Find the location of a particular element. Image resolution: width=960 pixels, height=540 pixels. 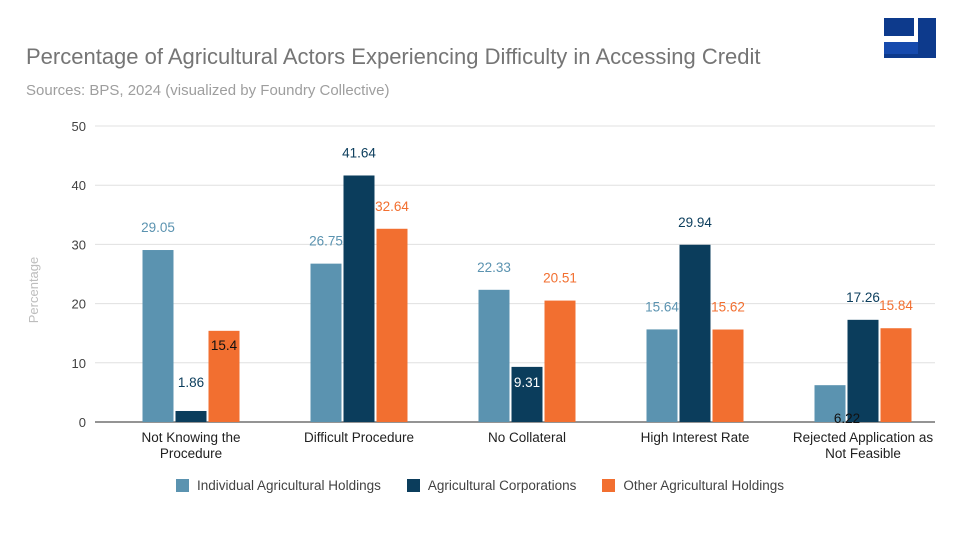

data-label: 1.86 is located at coordinates (191, 382).